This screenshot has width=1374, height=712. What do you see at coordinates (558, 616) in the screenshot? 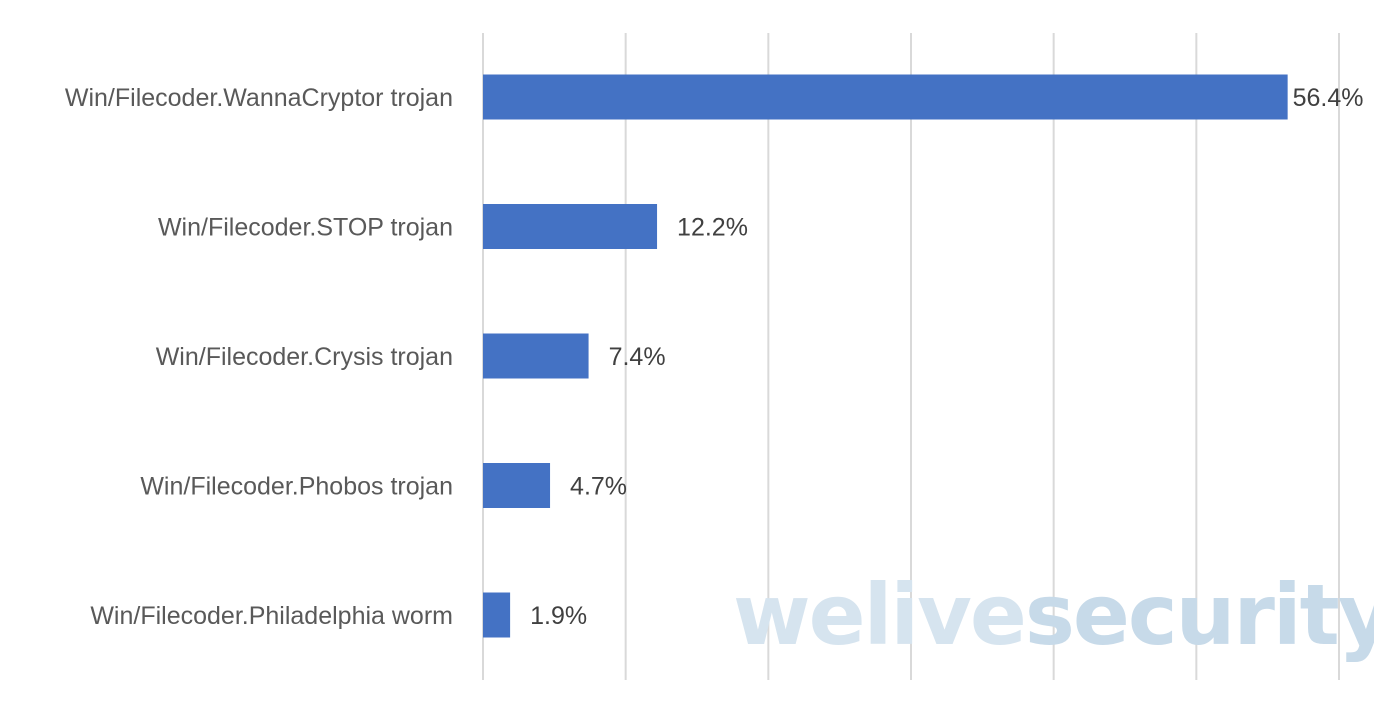
I see `data-label: 1.9%` at bounding box center [558, 616].